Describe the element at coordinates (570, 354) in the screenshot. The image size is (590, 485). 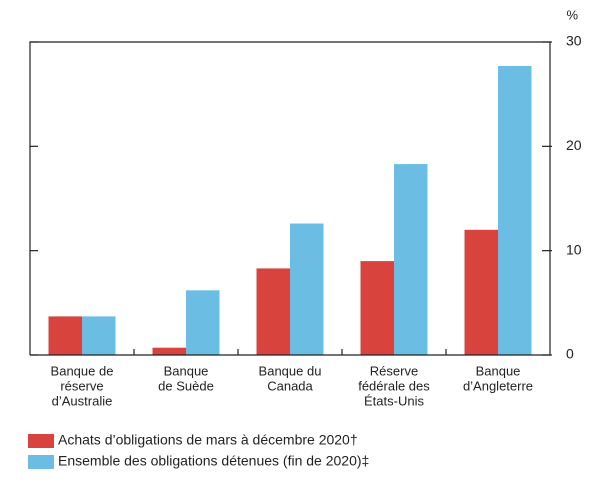
I see `y-tick-label: 0` at that location.